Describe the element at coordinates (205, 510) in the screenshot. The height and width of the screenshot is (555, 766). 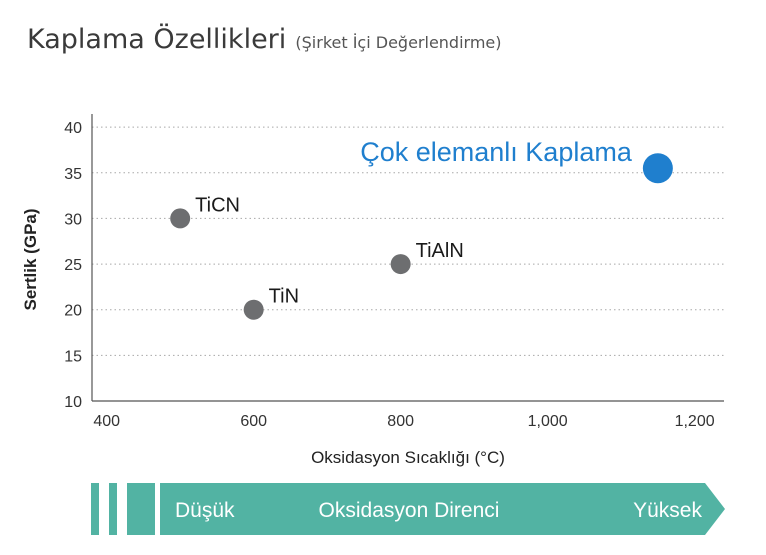
I see `banner-low-label: Düşük` at that location.